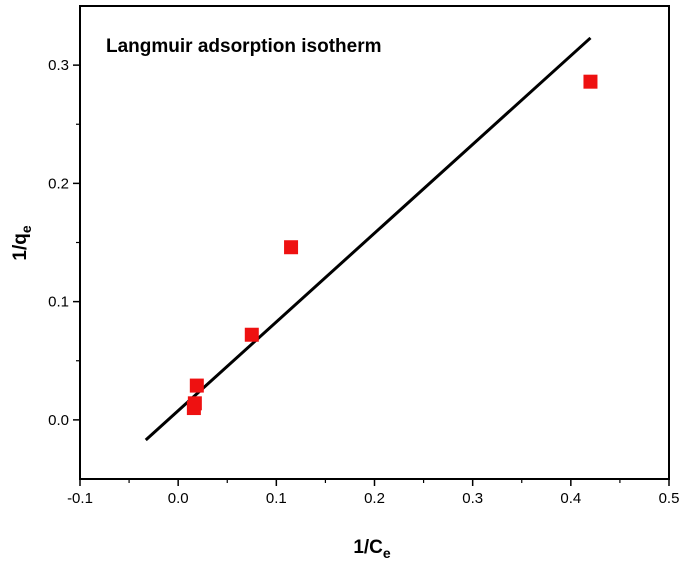 The height and width of the screenshot is (565, 685). What do you see at coordinates (570, 498) in the screenshot?
I see `x-tick-label: 0.4` at bounding box center [570, 498].